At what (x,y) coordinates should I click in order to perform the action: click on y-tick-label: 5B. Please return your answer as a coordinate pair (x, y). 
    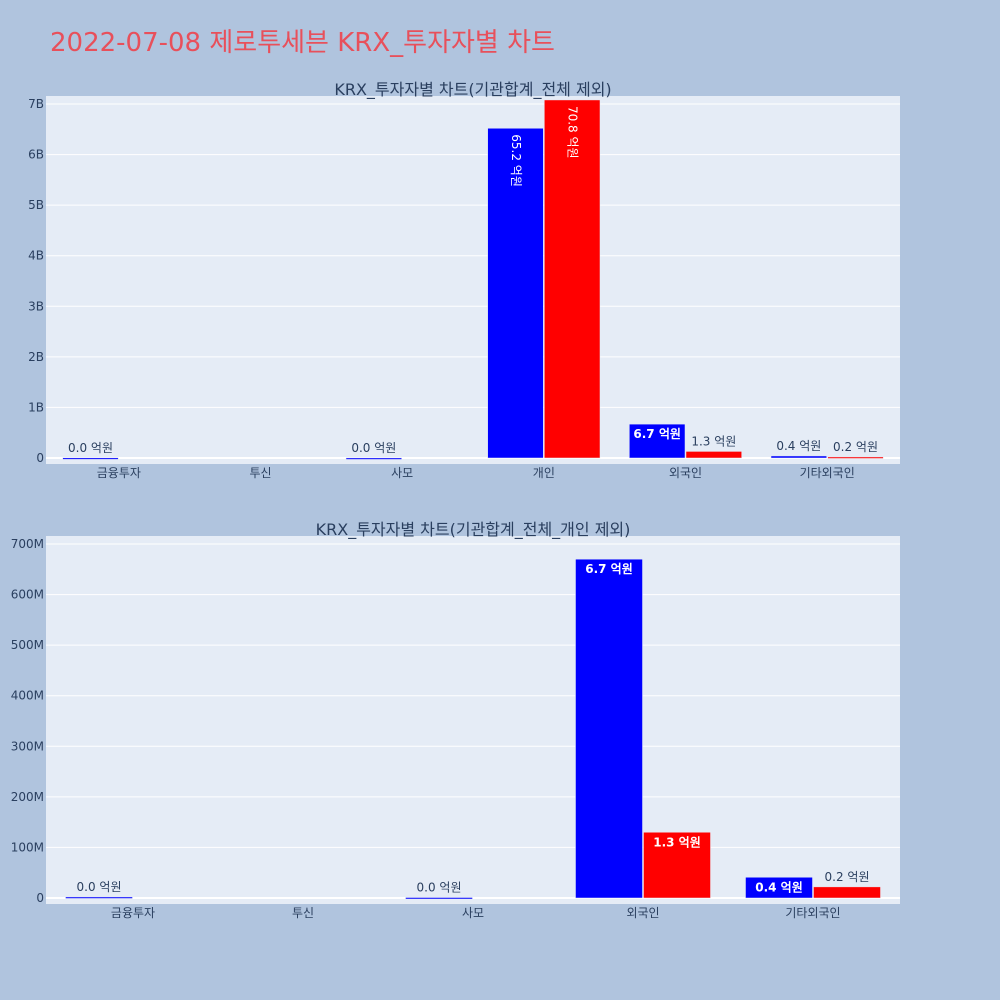
    Looking at the image, I should click on (36, 205).